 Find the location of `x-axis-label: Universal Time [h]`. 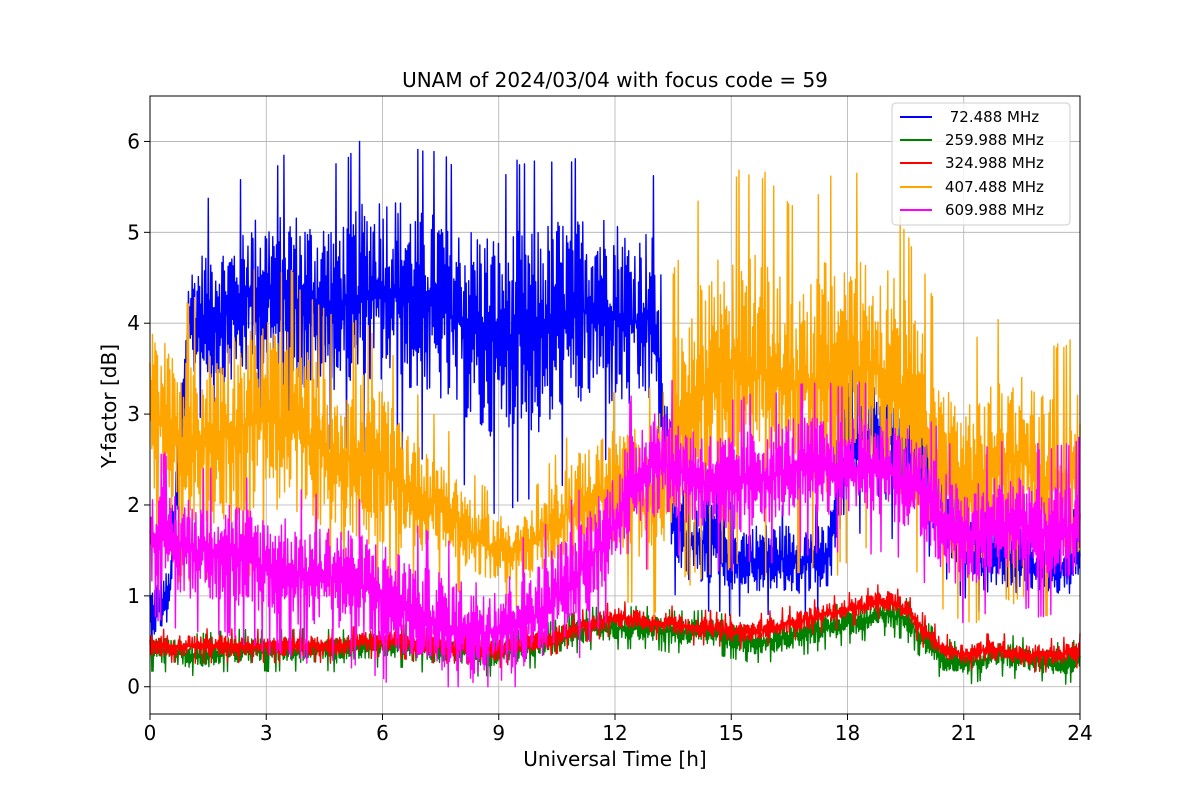

x-axis-label: Universal Time [h] is located at coordinates (614, 759).